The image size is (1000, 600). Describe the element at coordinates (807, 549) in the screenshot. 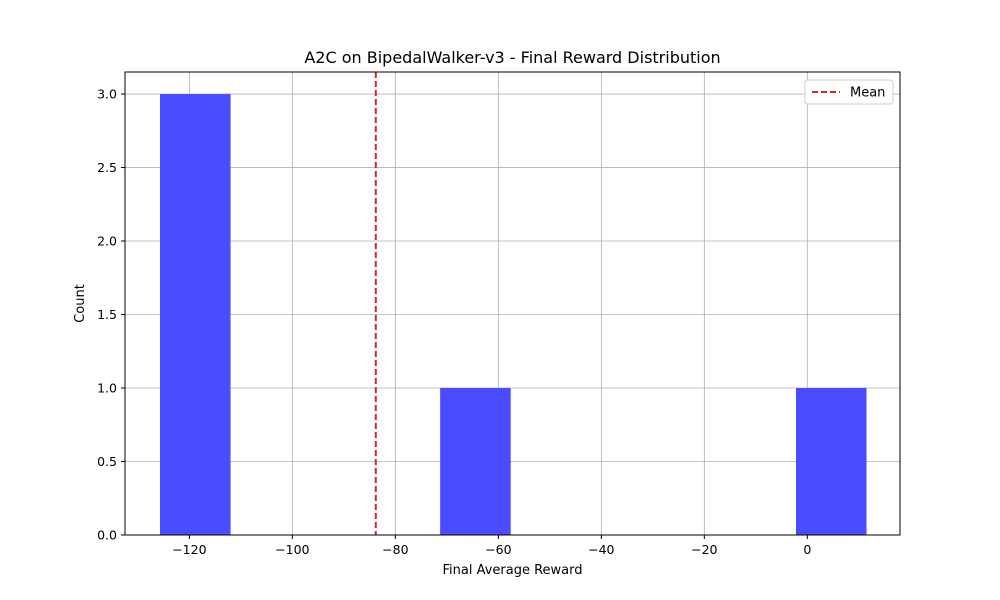

I see `x-tick-label: 0` at that location.